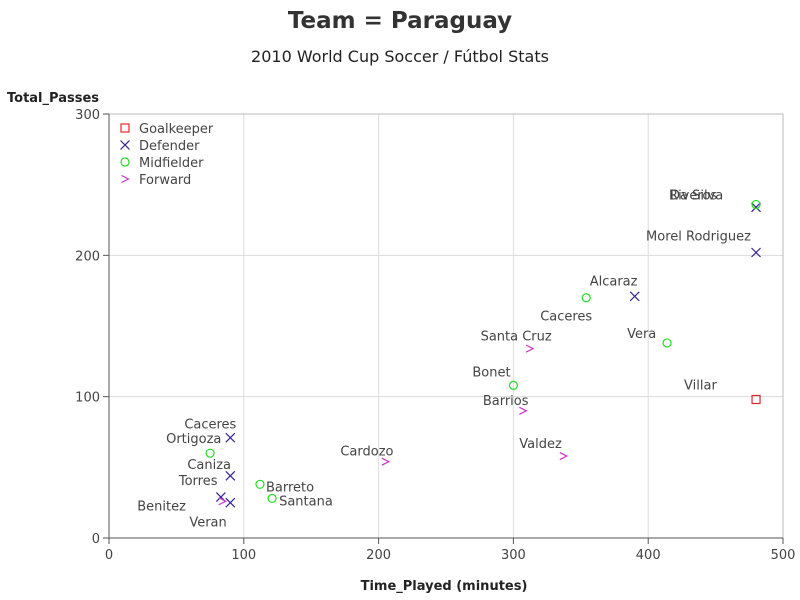 The height and width of the screenshot is (600, 800). I want to click on point-label: Caniza, so click(209, 465).